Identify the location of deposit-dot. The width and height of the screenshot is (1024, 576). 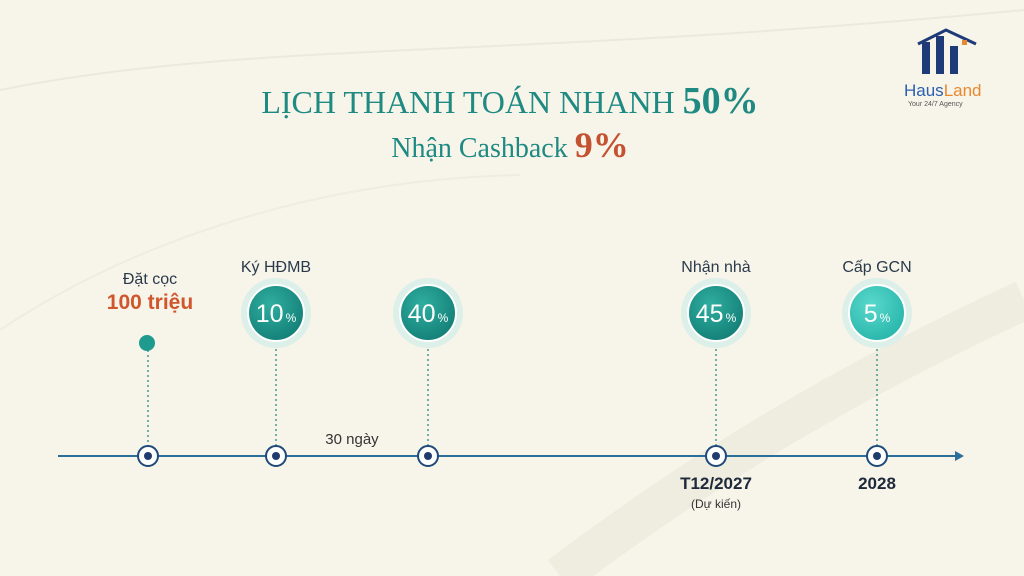
(147, 343).